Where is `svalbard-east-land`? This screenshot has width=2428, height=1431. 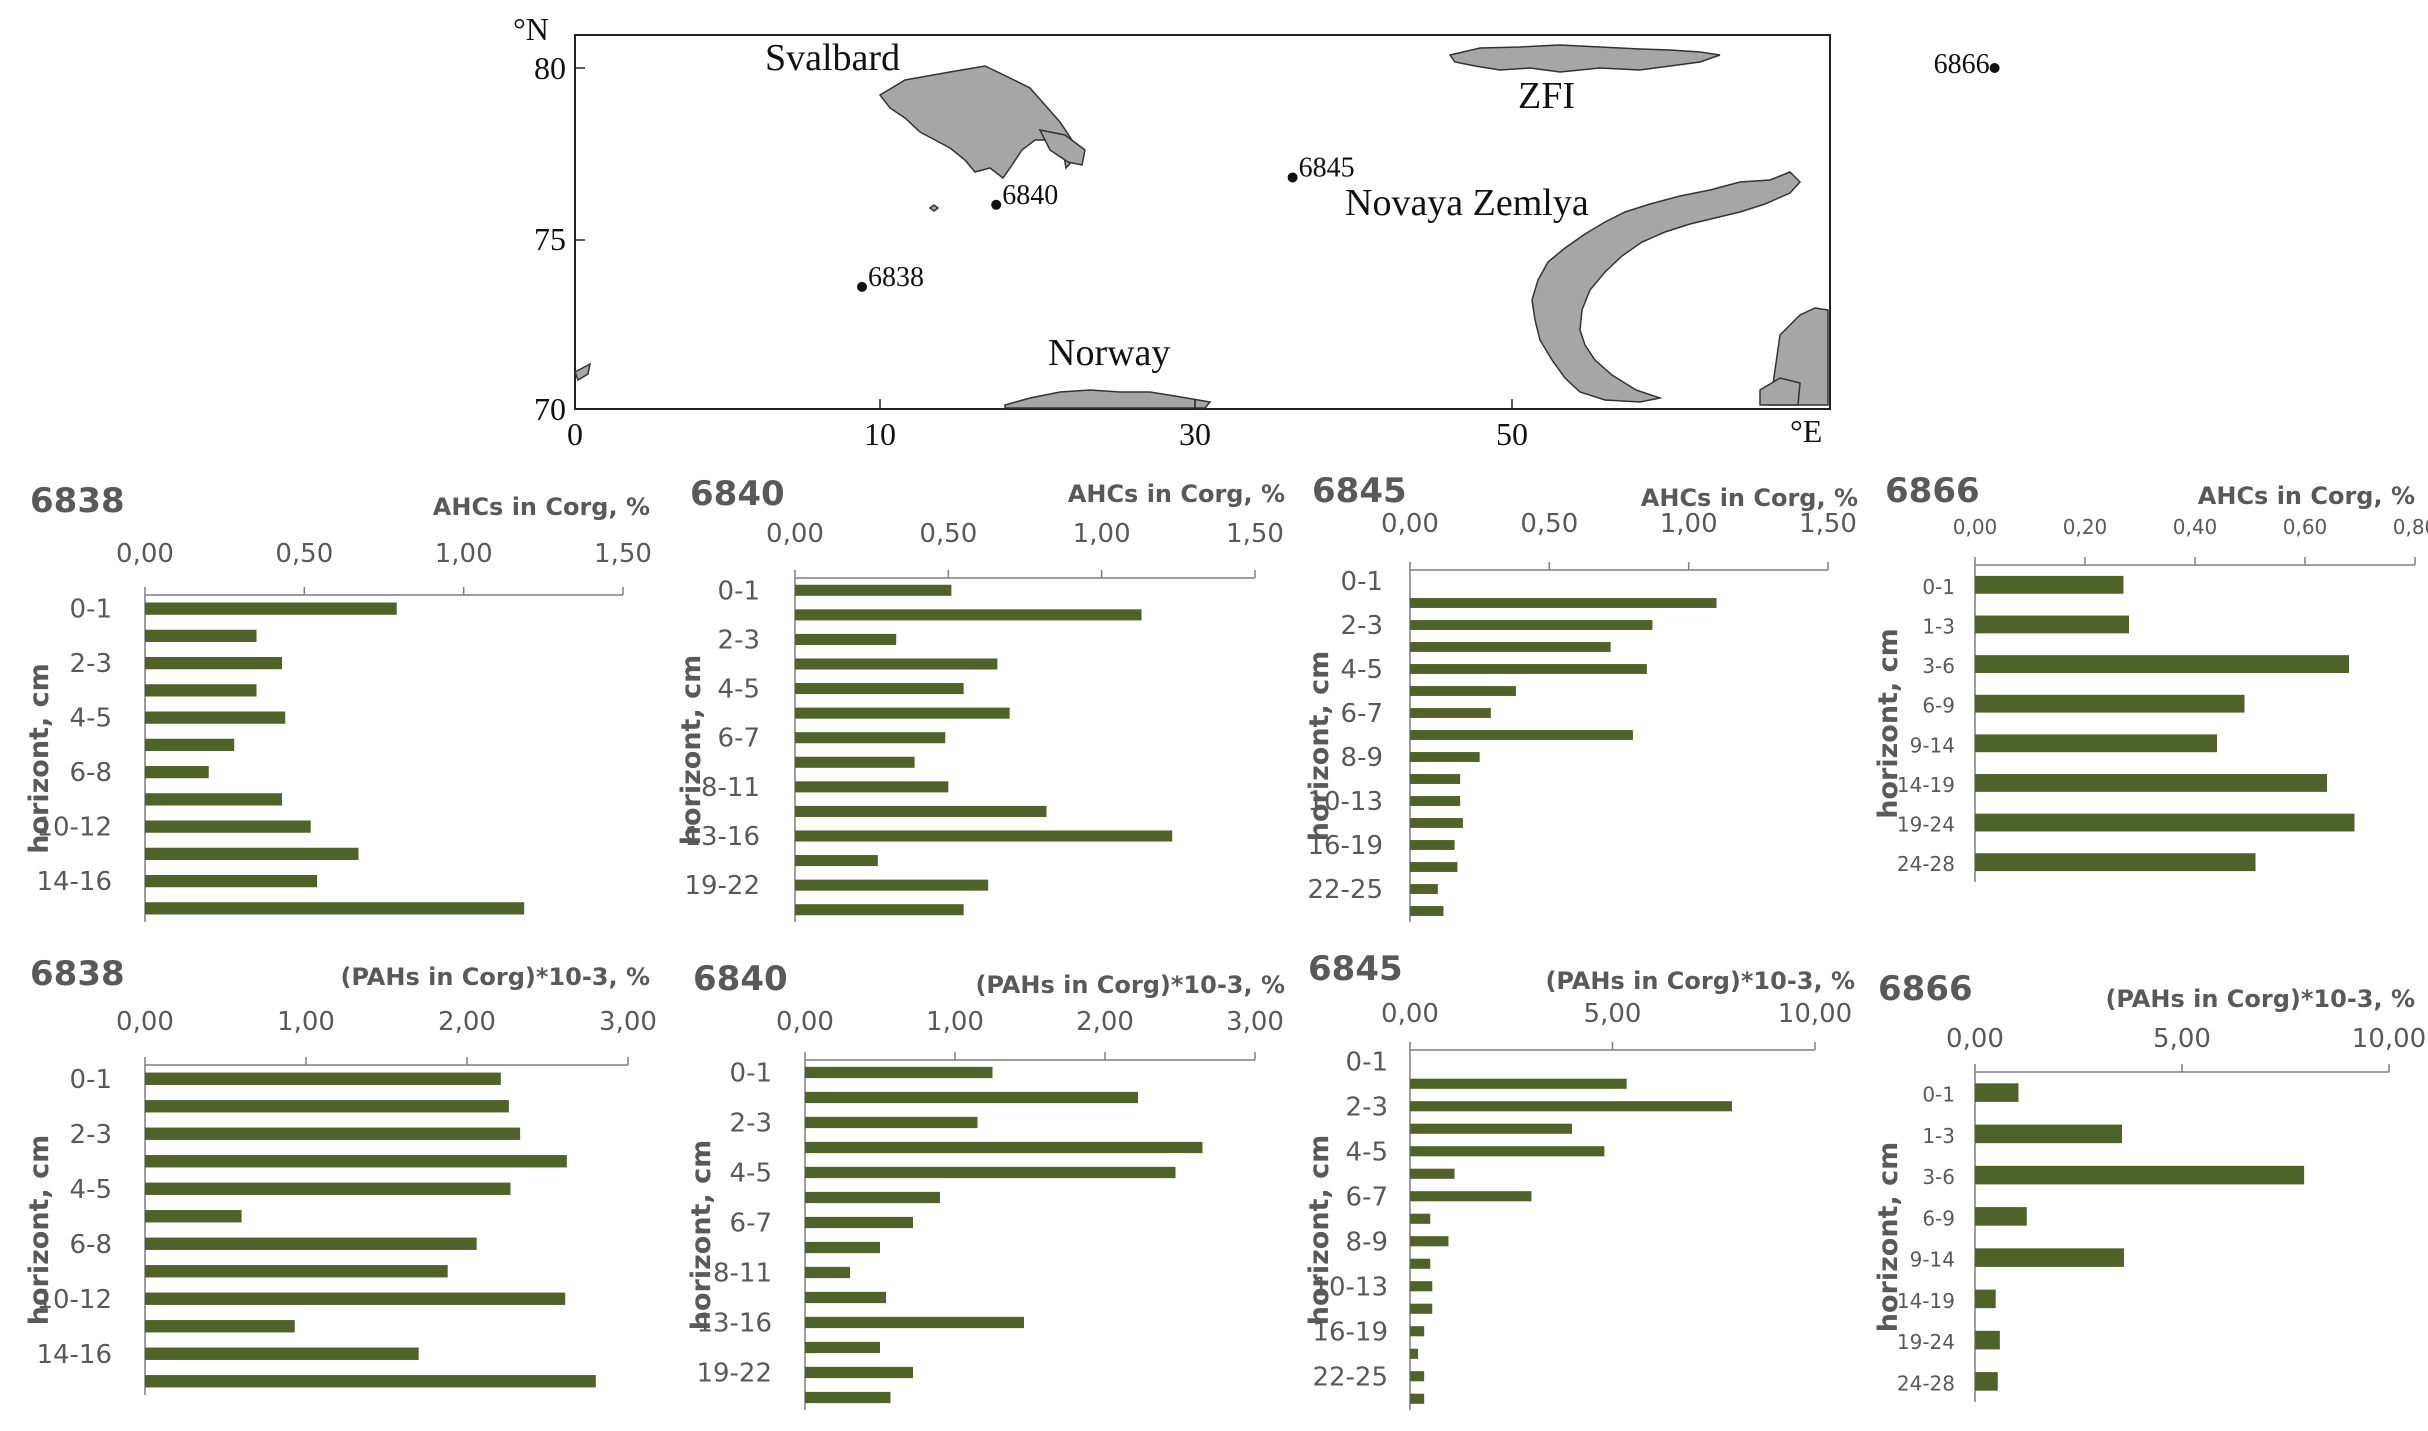 svalbard-east-land is located at coordinates (1062, 147).